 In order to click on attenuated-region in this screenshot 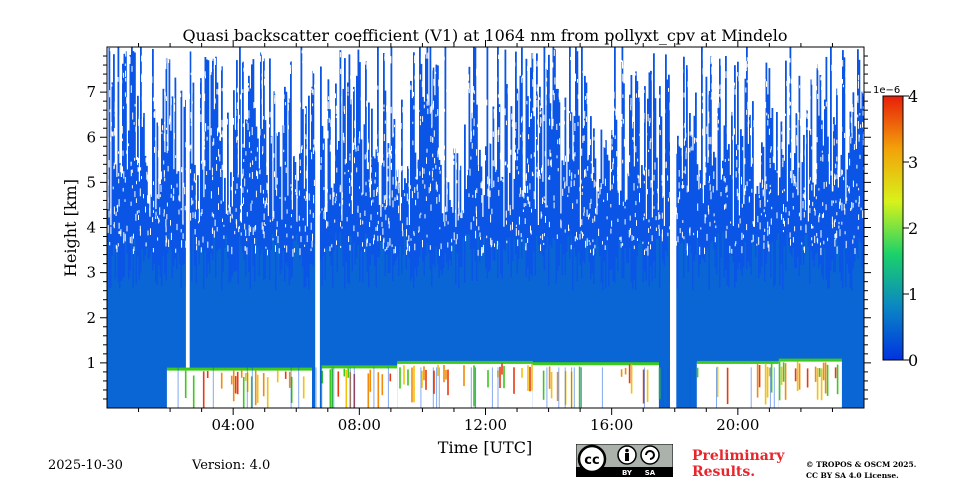, I will do `click(737, 385)`.